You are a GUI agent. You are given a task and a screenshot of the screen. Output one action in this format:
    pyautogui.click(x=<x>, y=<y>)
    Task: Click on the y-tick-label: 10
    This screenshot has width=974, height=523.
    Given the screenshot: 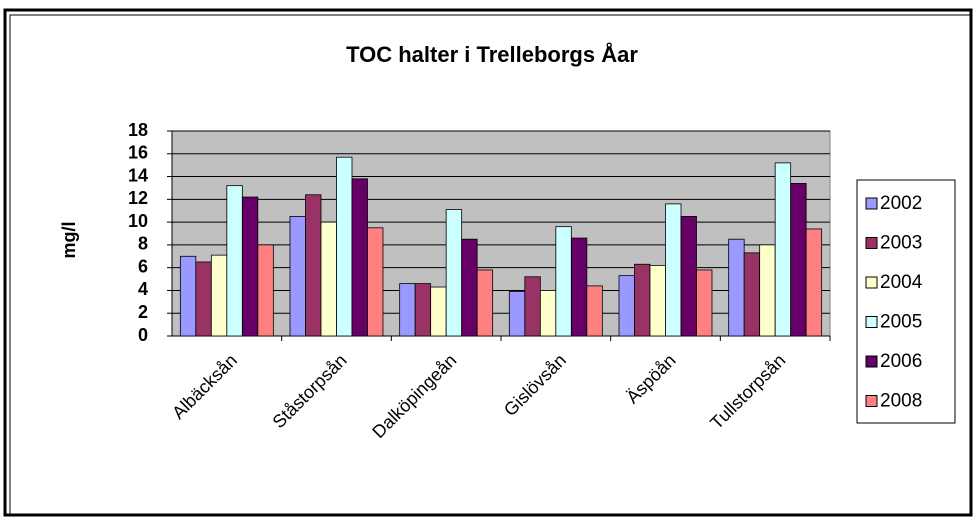 What is the action you would take?
    pyautogui.click(x=138, y=221)
    